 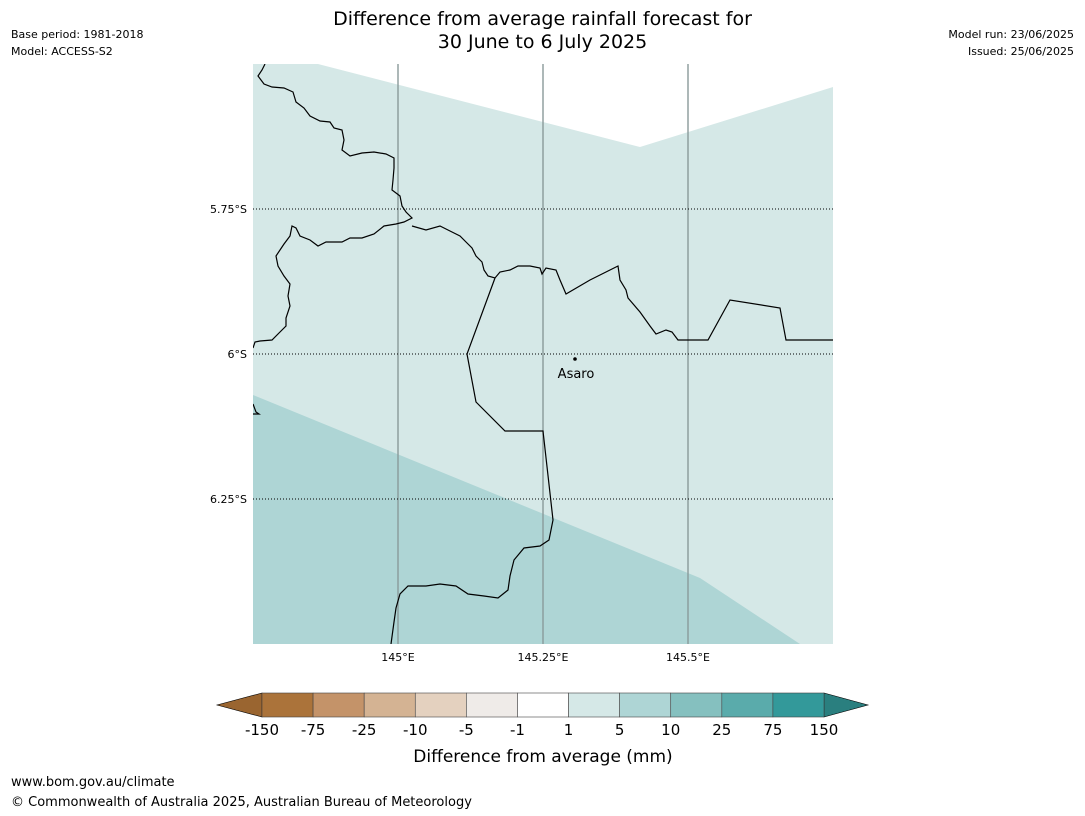 I want to click on lat-label-6: 6°S, so click(x=237, y=354).